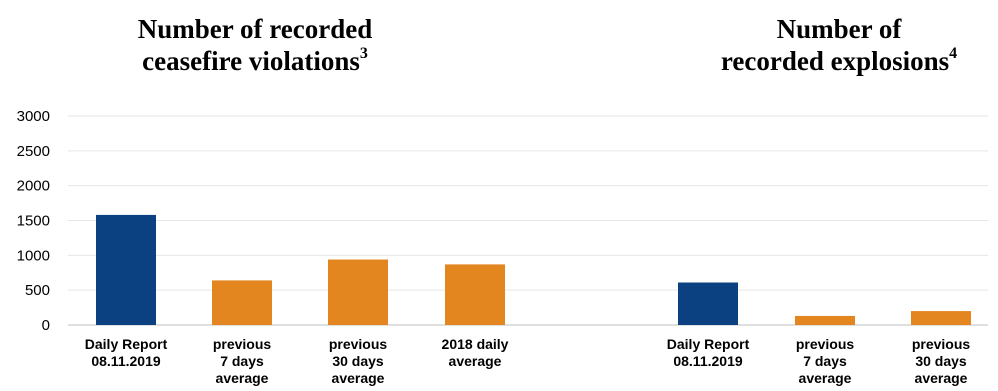 The width and height of the screenshot is (998, 391). Describe the element at coordinates (33, 186) in the screenshot. I see `y-tick-label: 2000` at that location.